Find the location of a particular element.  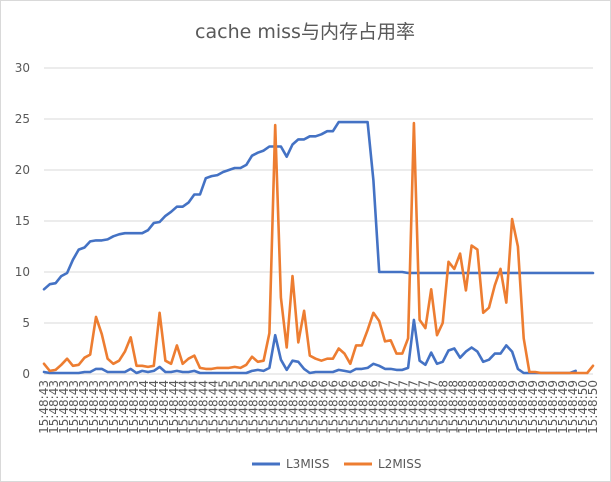

y-tick-label: 10 is located at coordinates (22, 272).